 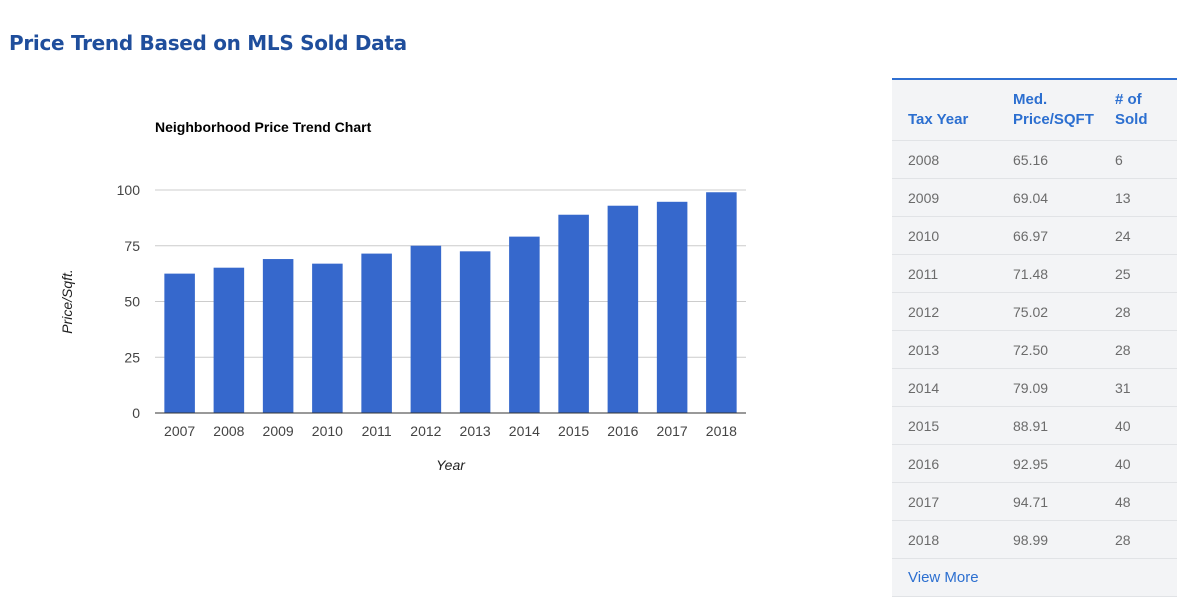 What do you see at coordinates (327, 431) in the screenshot?
I see `x-tick-label: 2010` at bounding box center [327, 431].